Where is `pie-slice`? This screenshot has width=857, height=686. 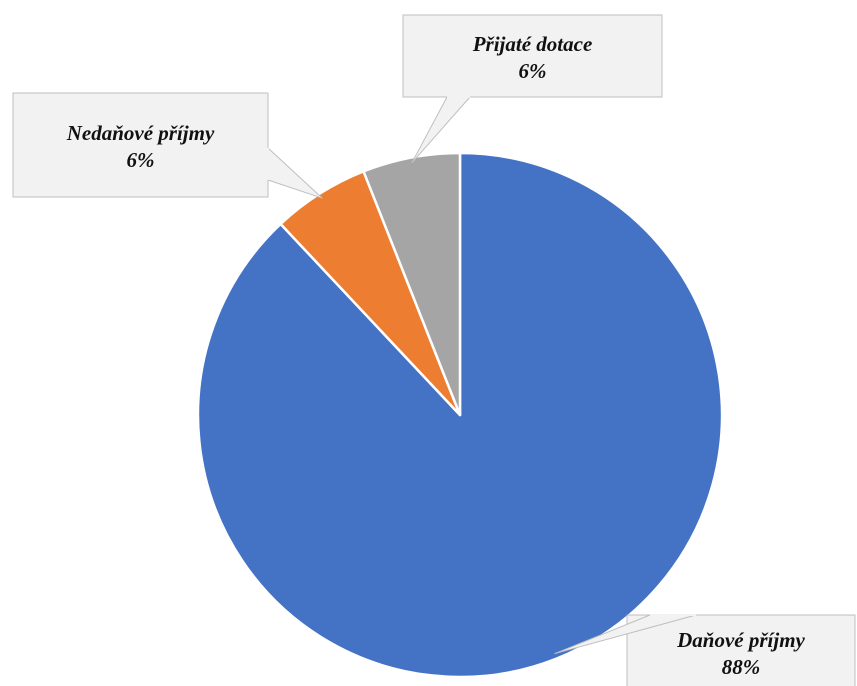 pie-slice is located at coordinates (412, 284).